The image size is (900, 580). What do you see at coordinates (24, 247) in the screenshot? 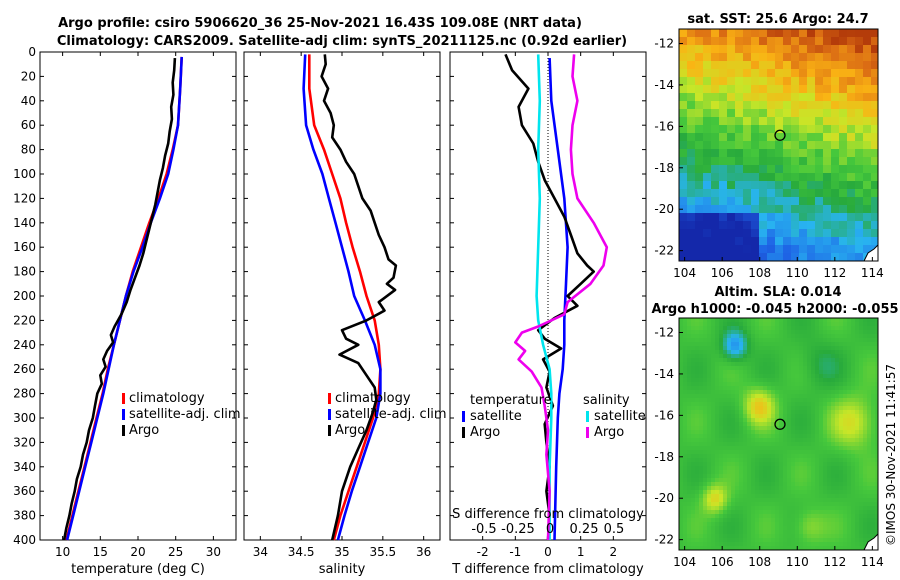
I see `ytick-label: 160` at bounding box center [24, 247].